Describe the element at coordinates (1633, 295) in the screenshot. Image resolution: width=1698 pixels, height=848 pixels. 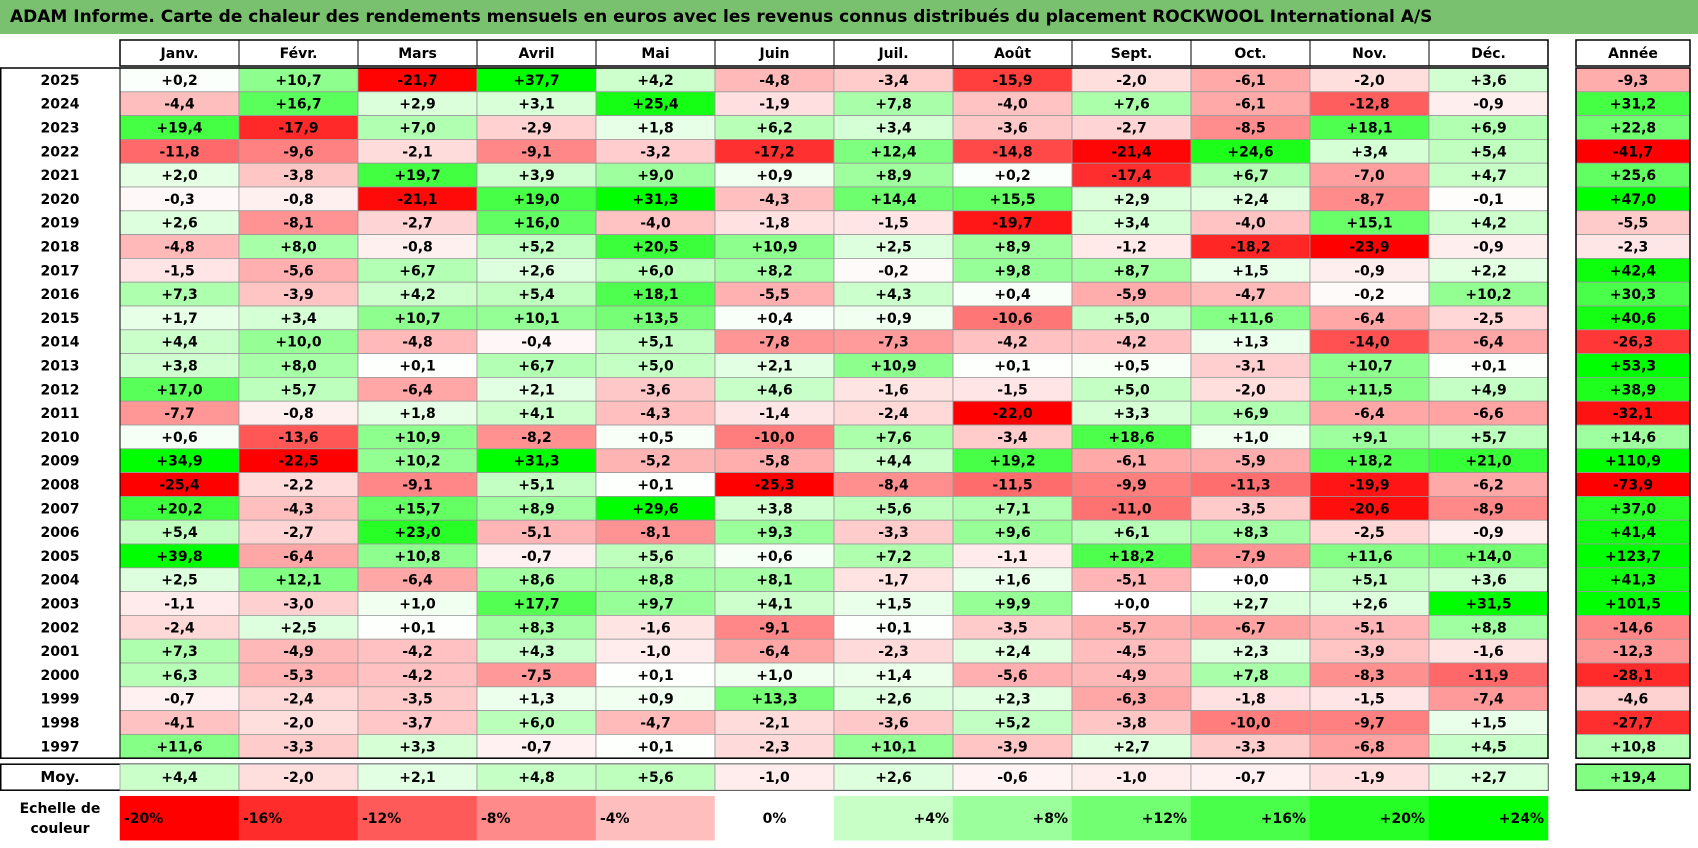
I see `annual-value: +30,3` at that location.